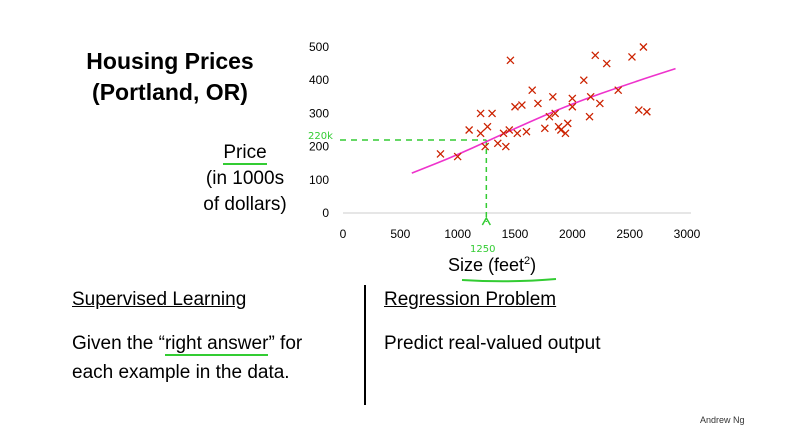 This screenshot has width=790, height=443. Describe the element at coordinates (722, 420) in the screenshot. I see `slide-credit: Andrew Ng` at that location.